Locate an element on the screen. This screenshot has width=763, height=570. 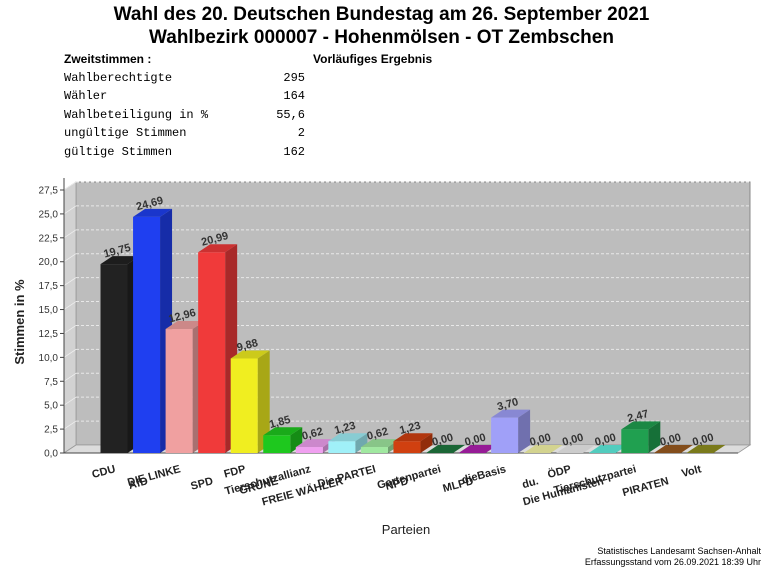
x-tick-label: PIRATEN is located at coordinates (645, 487).